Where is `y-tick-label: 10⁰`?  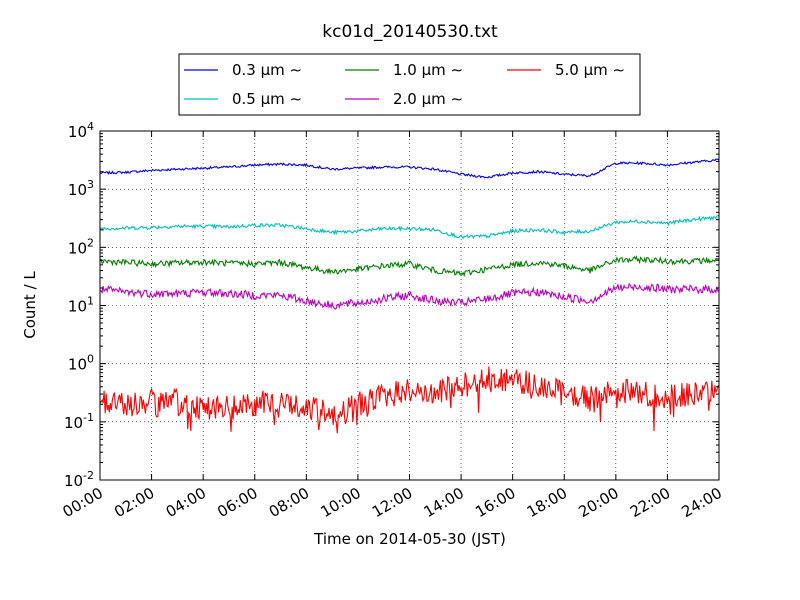 y-tick-label: 10⁰ is located at coordinates (81, 363).